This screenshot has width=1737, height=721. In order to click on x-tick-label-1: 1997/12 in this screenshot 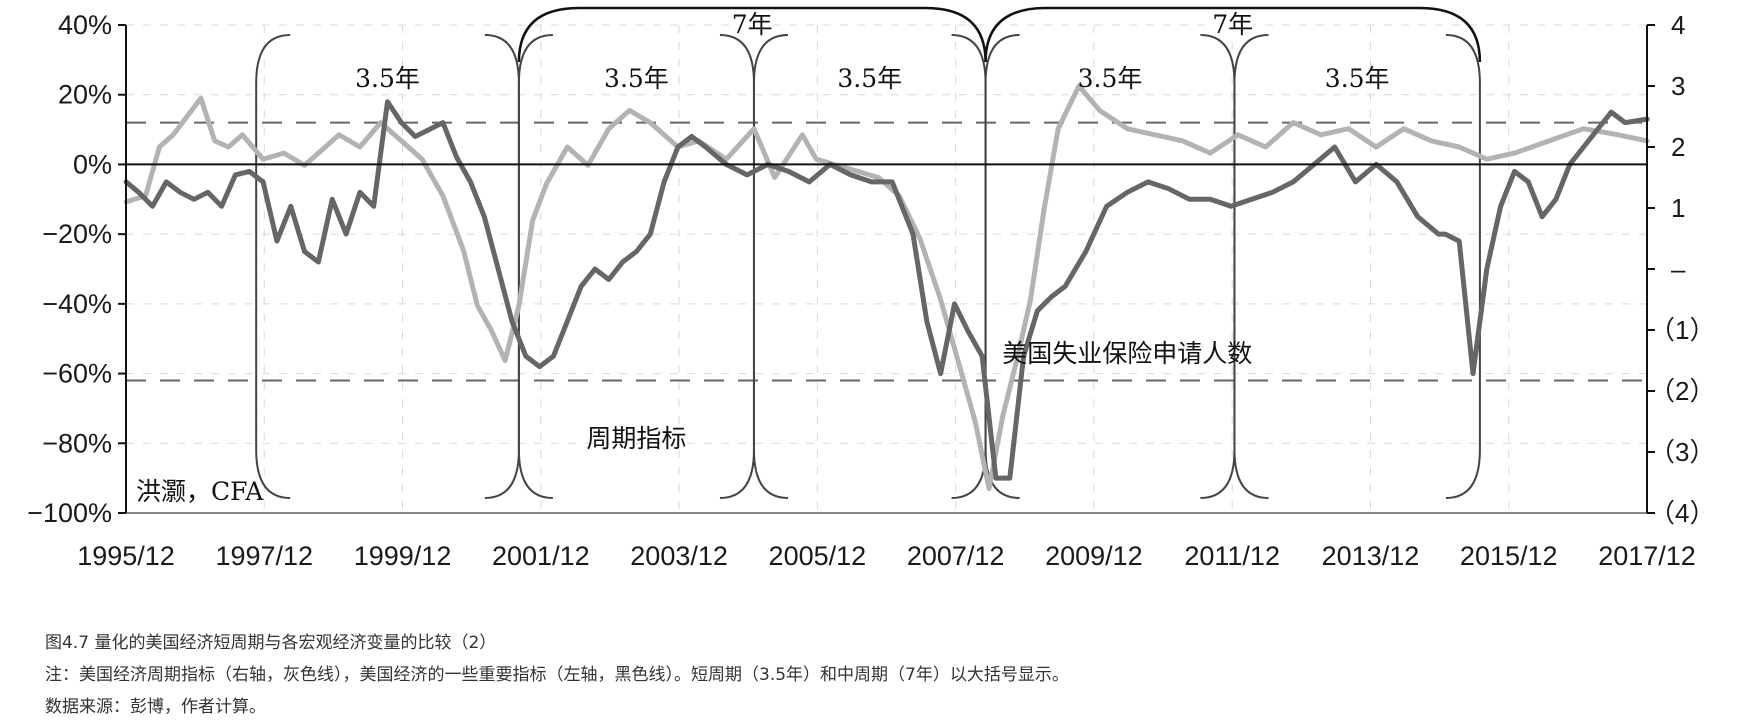, I will do `click(264, 556)`.